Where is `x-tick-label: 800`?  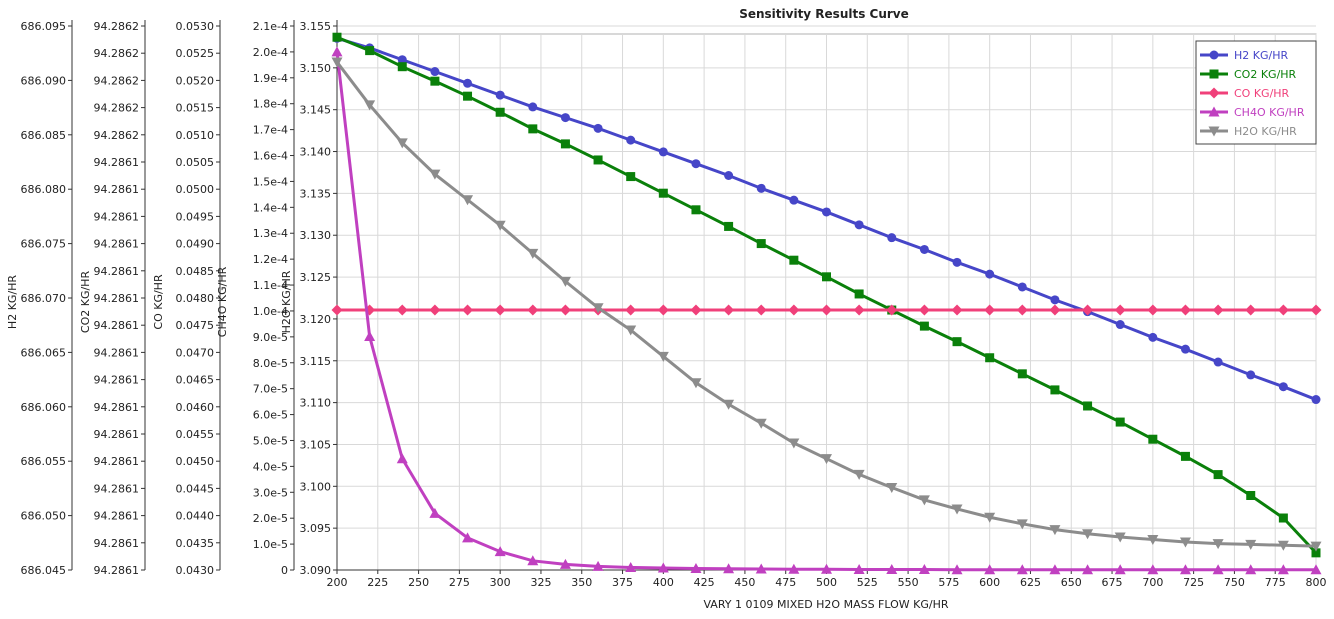
x-tick-label: 800 is located at coordinates (1316, 582).